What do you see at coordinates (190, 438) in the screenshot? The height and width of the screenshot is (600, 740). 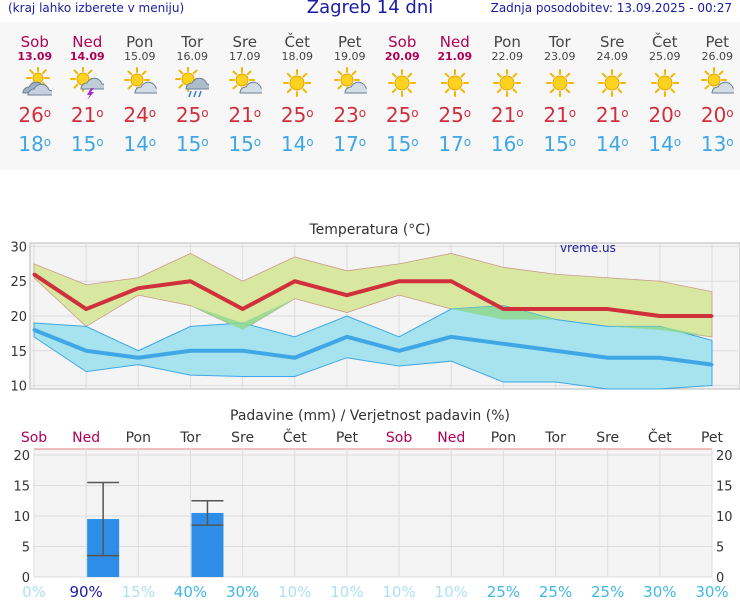 I see `precip-day-label: Tor` at bounding box center [190, 438].